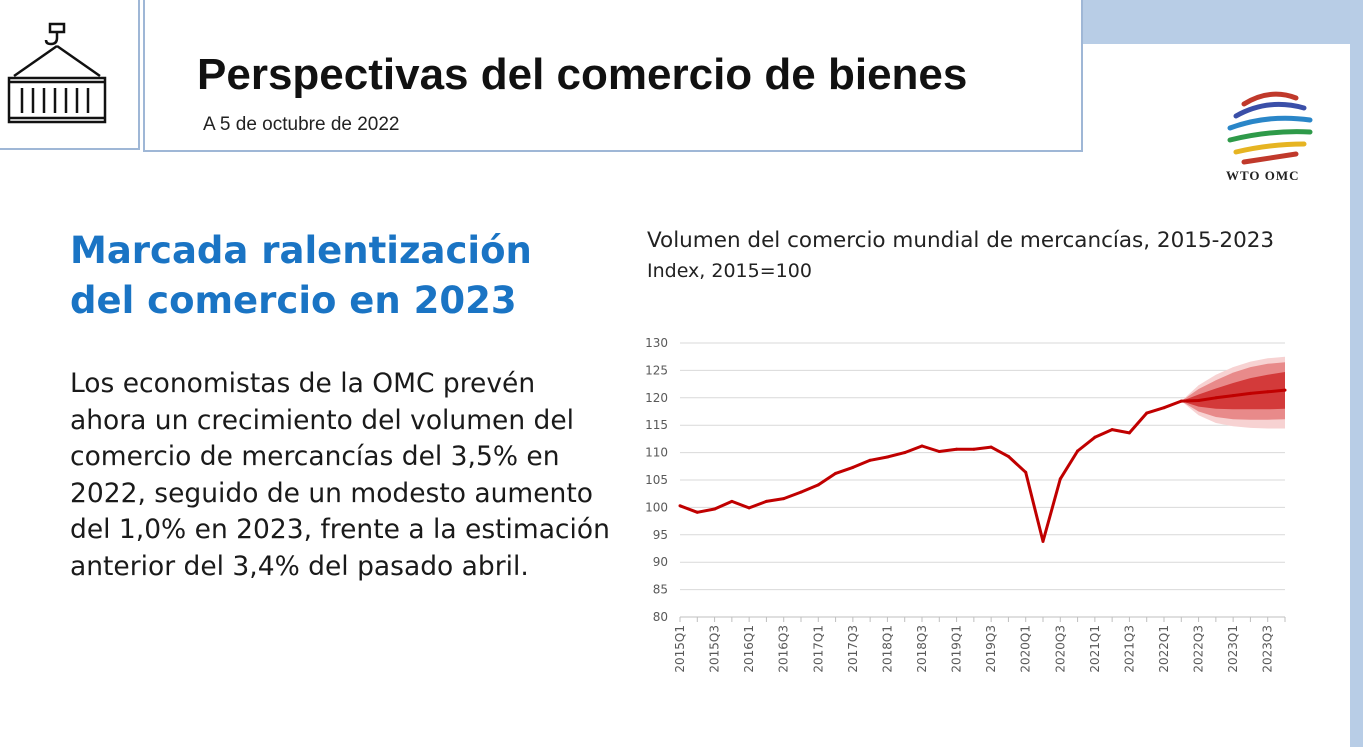  I want to click on y-tick-label: 120, so click(656, 398).